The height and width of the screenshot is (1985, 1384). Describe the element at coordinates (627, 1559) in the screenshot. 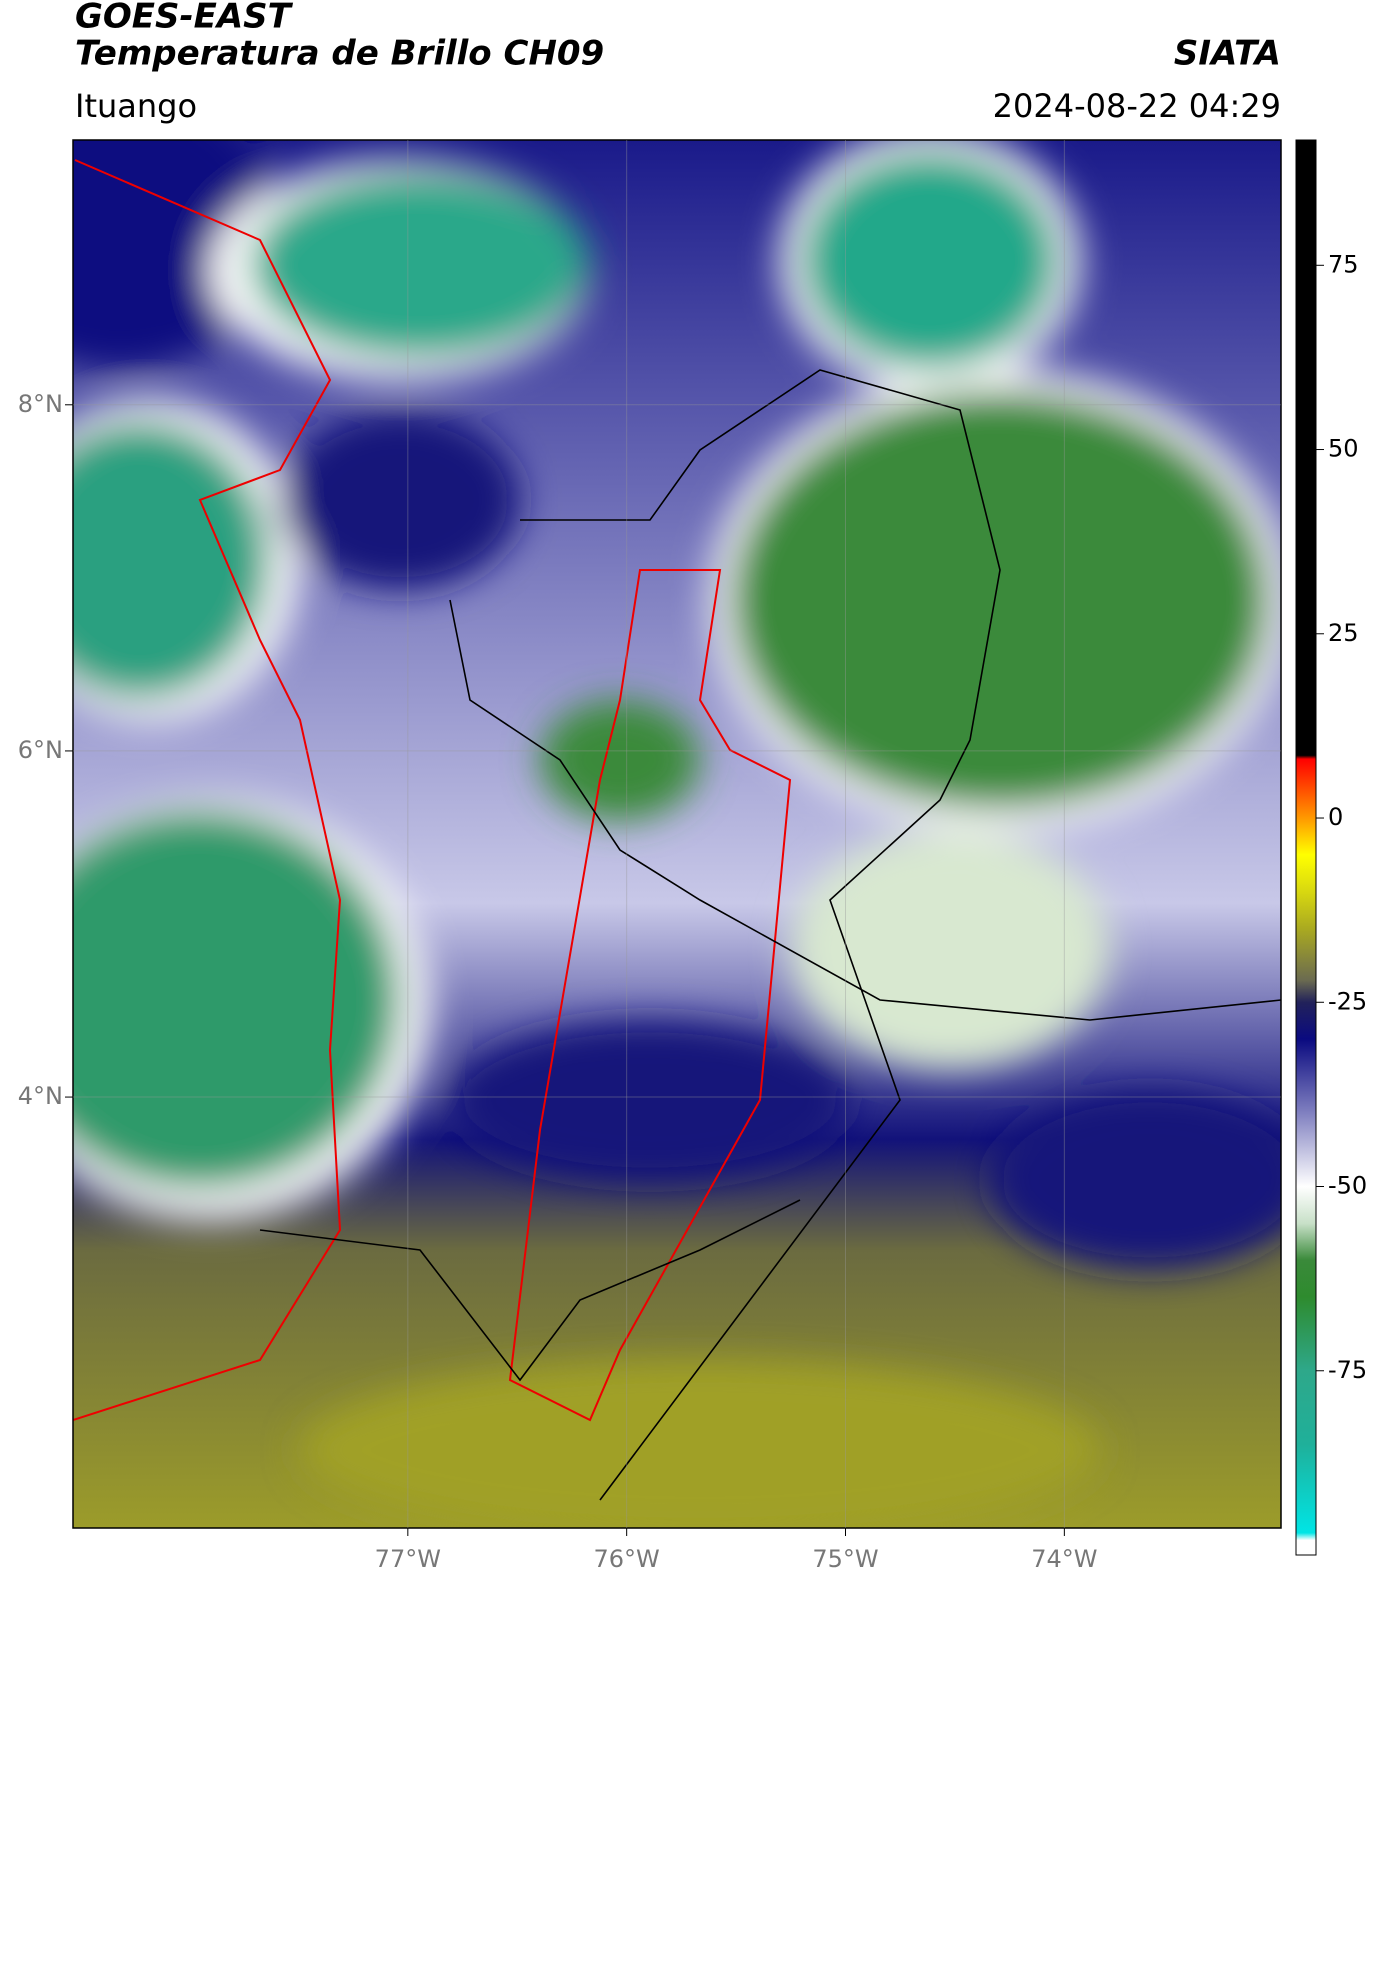

I see `x-tick-label: 76°W` at that location.